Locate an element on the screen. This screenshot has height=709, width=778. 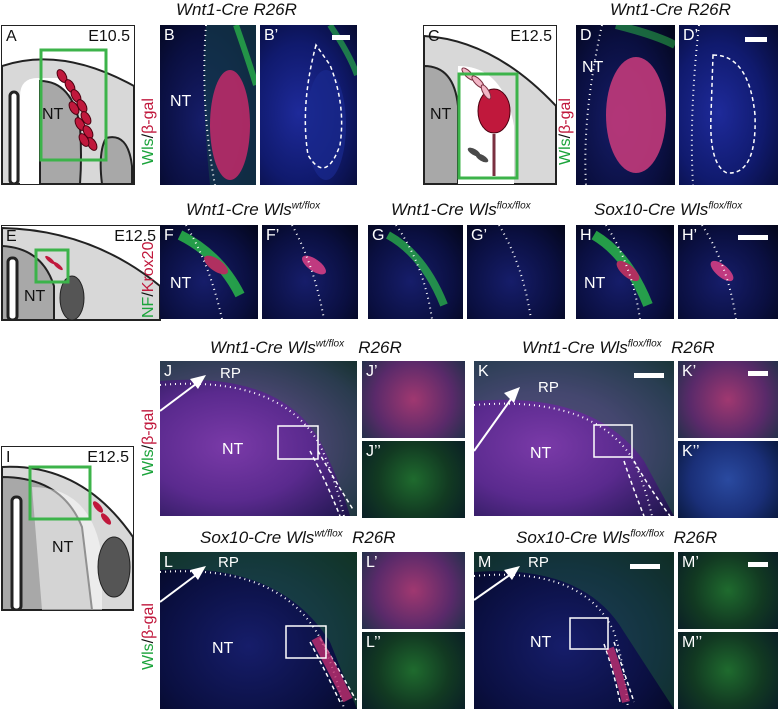
title-wnt1-wls-wtflox-r26r: Wnt1-Cre Wlswt/flox R26R is located at coordinates (306, 347).